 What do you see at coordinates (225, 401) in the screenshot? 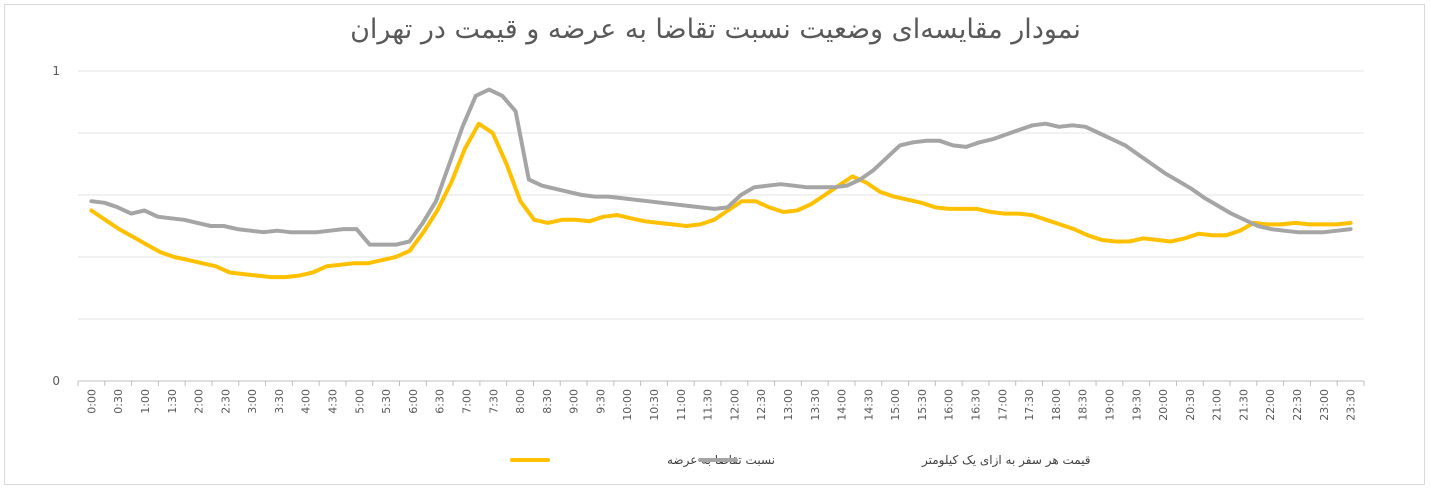
I see `x-tick-label: 2:30` at bounding box center [225, 401].